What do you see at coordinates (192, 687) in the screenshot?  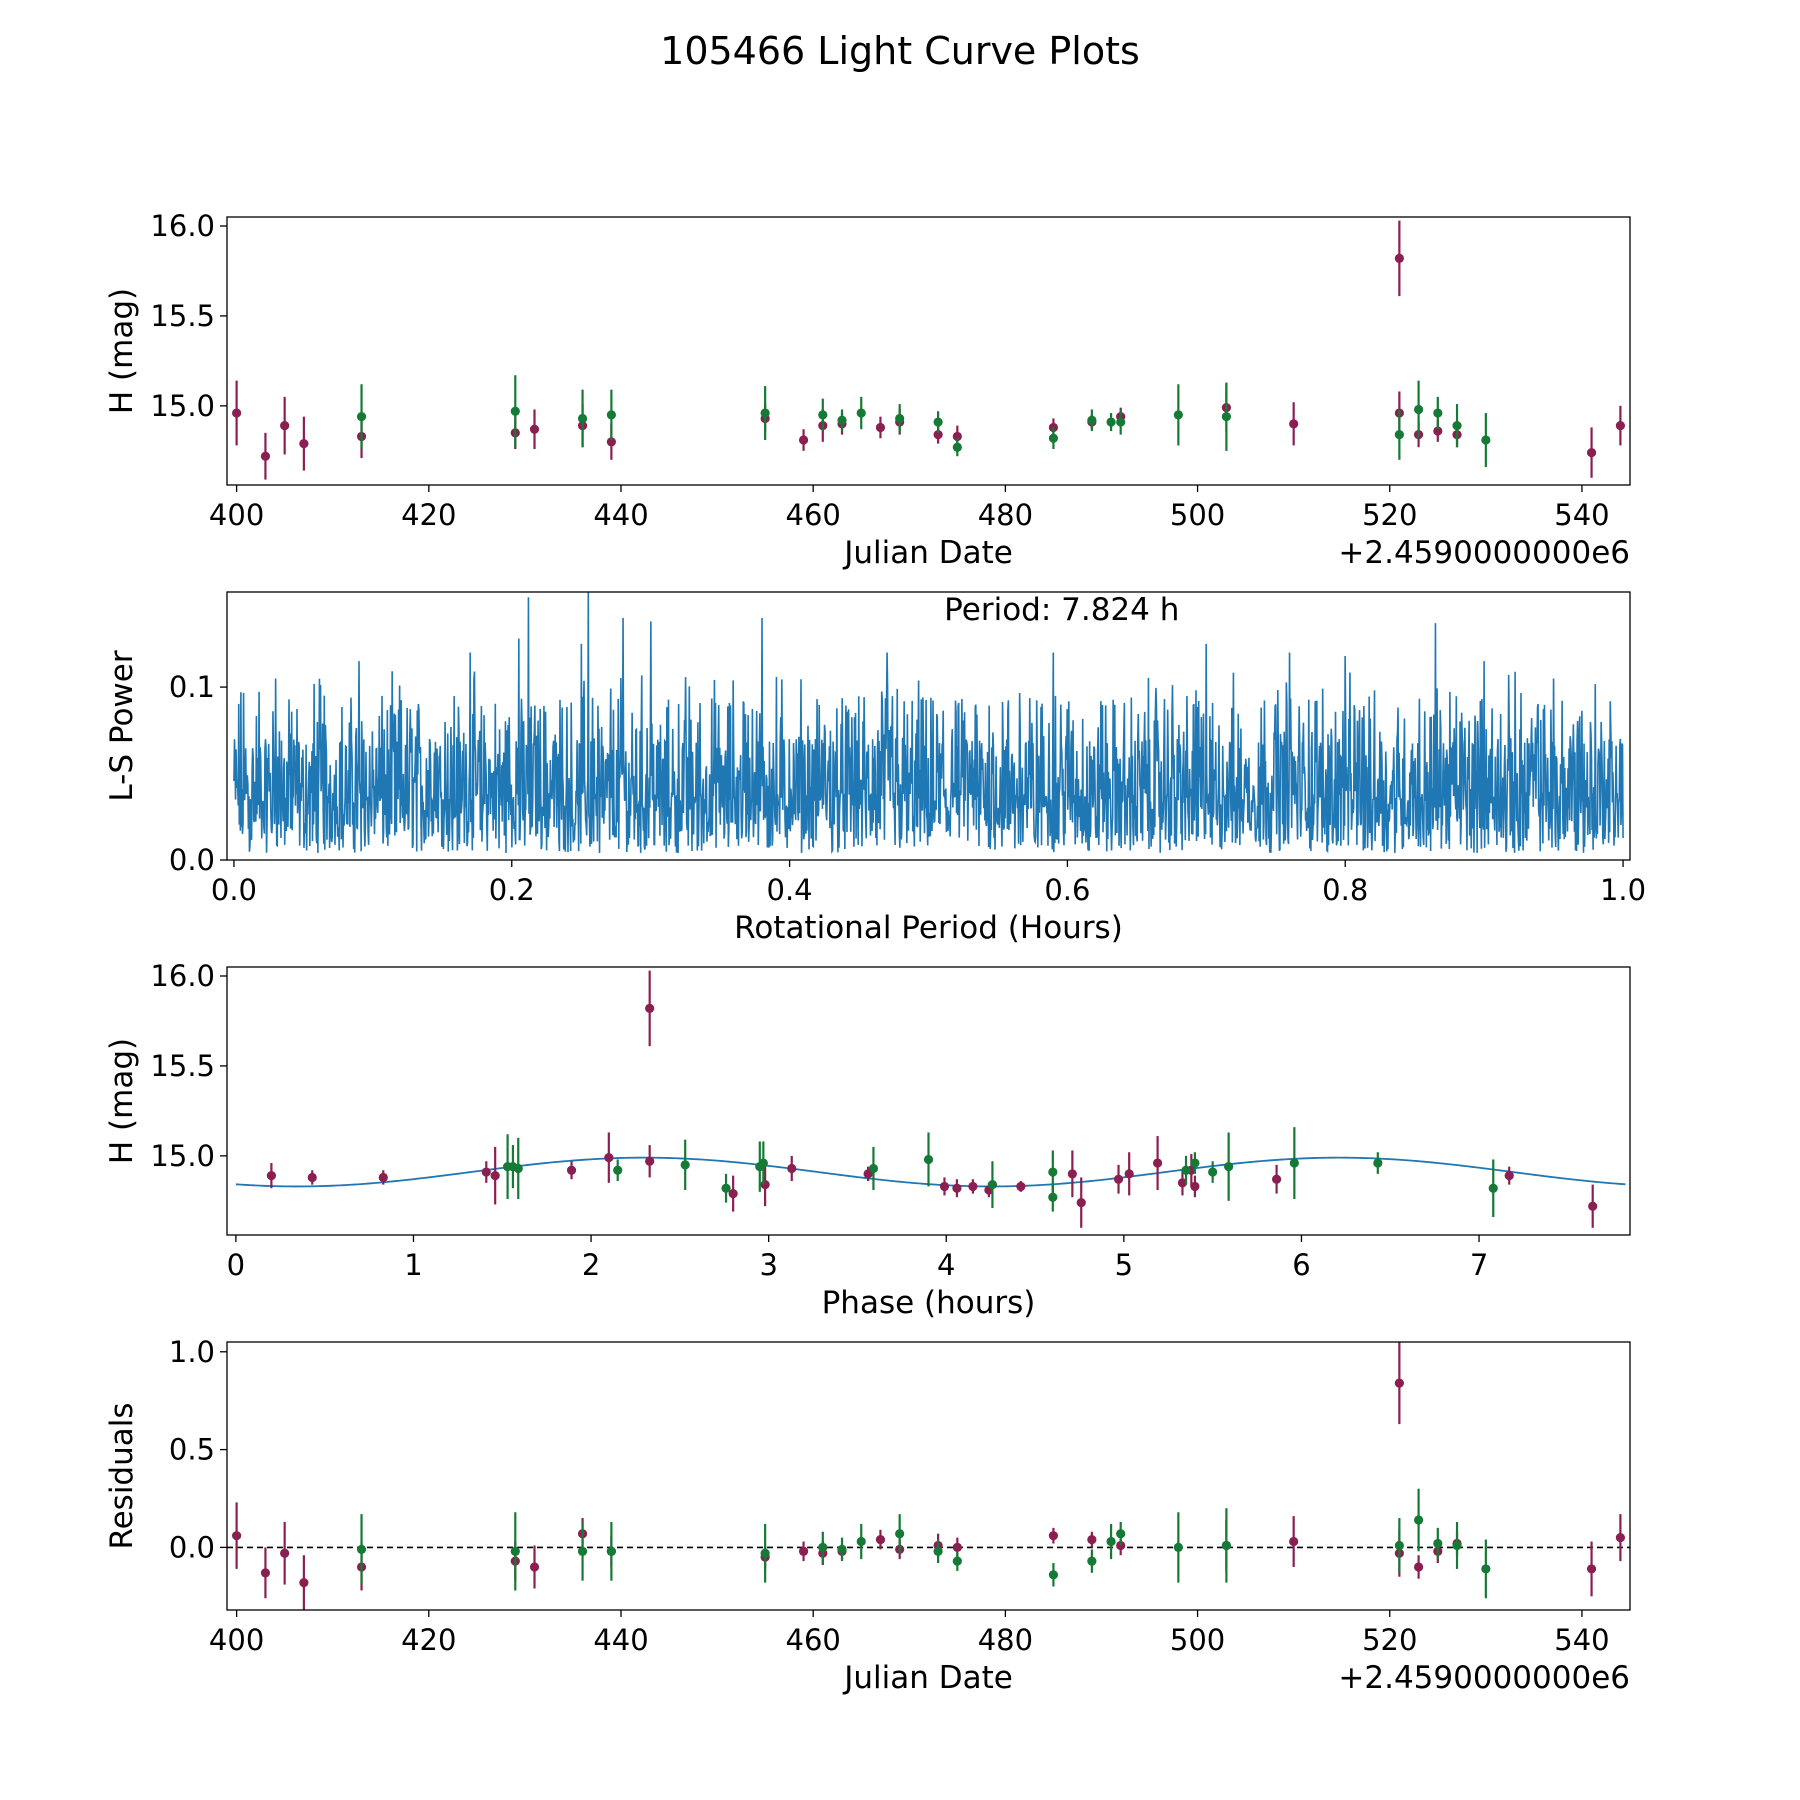 I see `y-tick-label: 0.1` at bounding box center [192, 687].